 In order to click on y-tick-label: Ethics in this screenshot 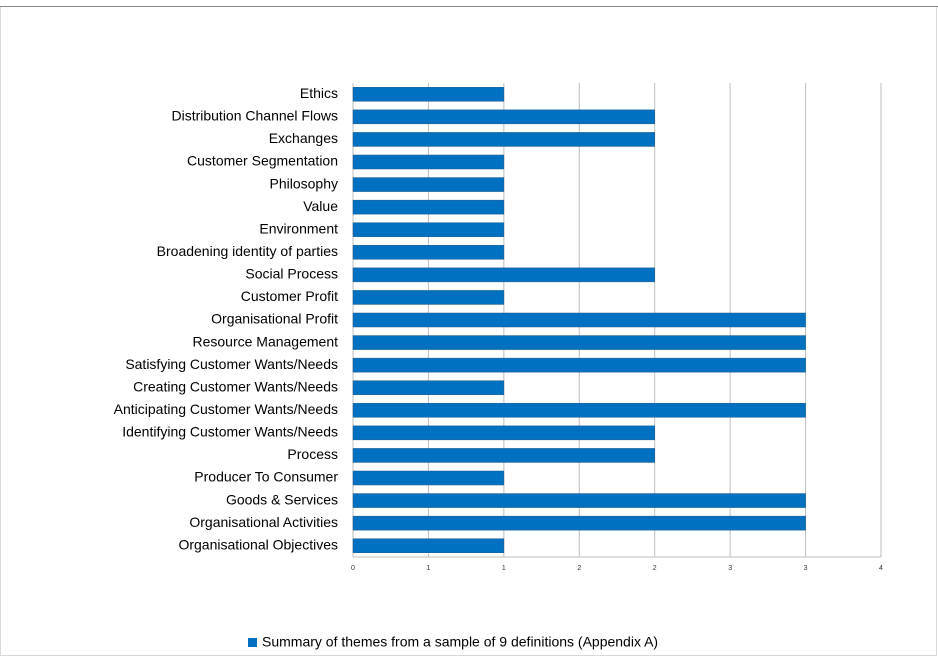, I will do `click(319, 93)`.